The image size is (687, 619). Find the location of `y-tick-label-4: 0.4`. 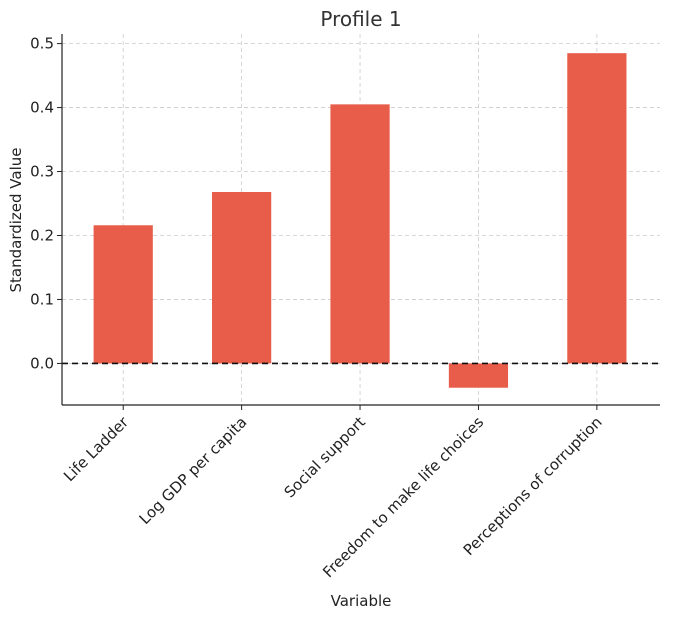

y-tick-label-4: 0.4 is located at coordinates (42, 108).